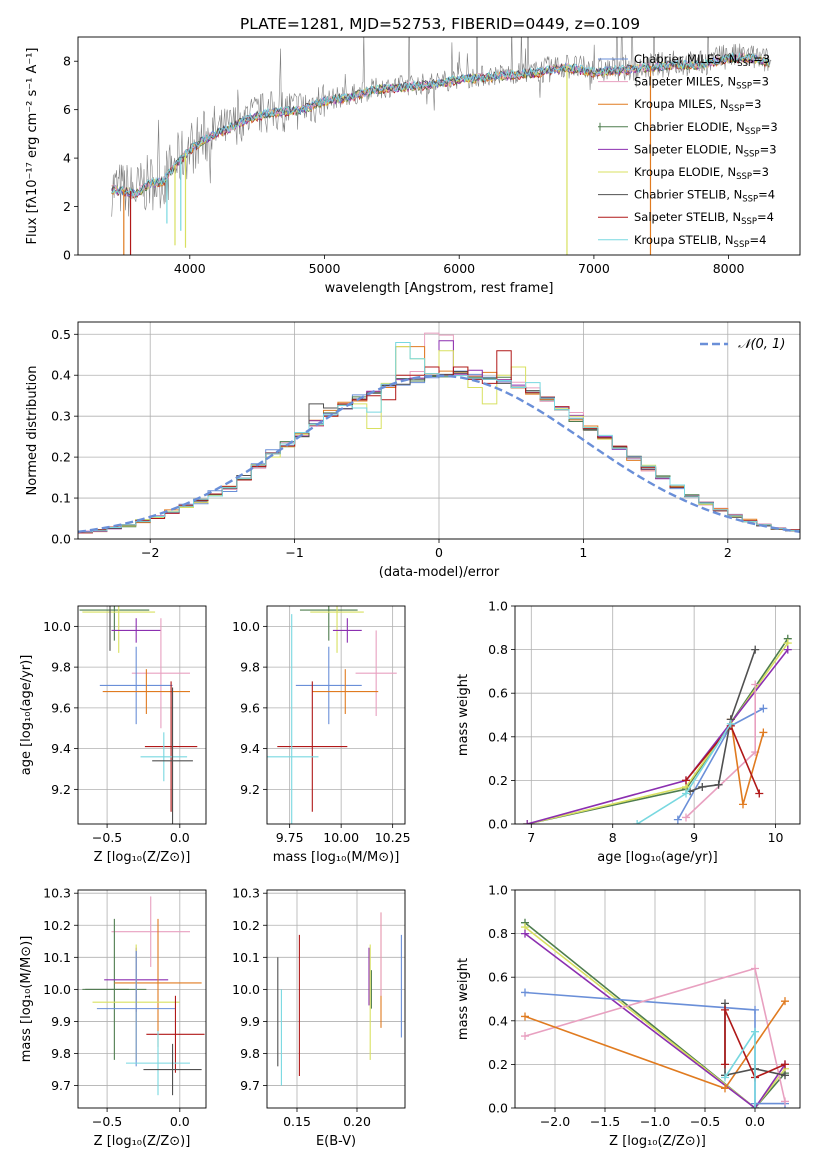 This screenshot has width=819, height=1170. What do you see at coordinates (336, 1141) in the screenshot?
I see `x-axis-label: E(B-V)` at bounding box center [336, 1141].